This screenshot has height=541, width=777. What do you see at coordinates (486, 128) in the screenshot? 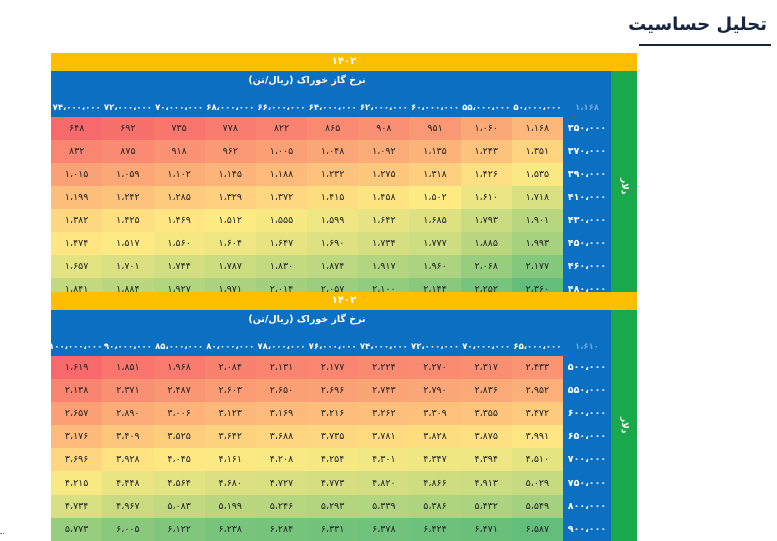
I see `table-cell: ۱،۰۶۰` at bounding box center [486, 128].